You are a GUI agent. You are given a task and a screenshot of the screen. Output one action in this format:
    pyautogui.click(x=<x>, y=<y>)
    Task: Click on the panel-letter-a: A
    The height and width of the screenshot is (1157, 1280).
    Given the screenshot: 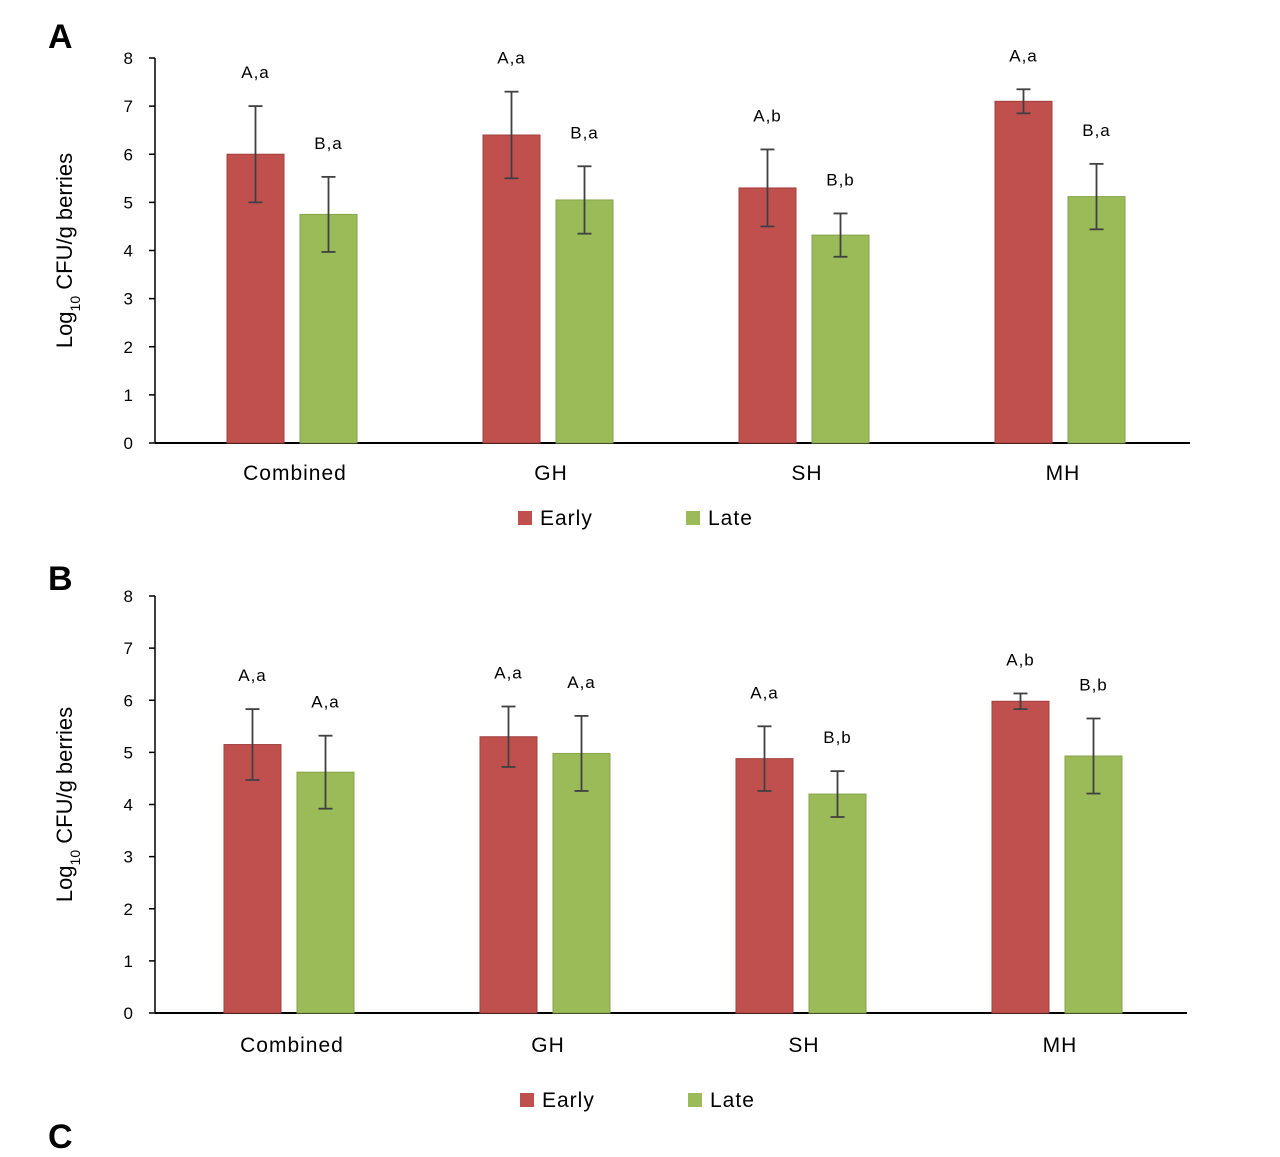 What is the action you would take?
    pyautogui.click(x=60, y=37)
    